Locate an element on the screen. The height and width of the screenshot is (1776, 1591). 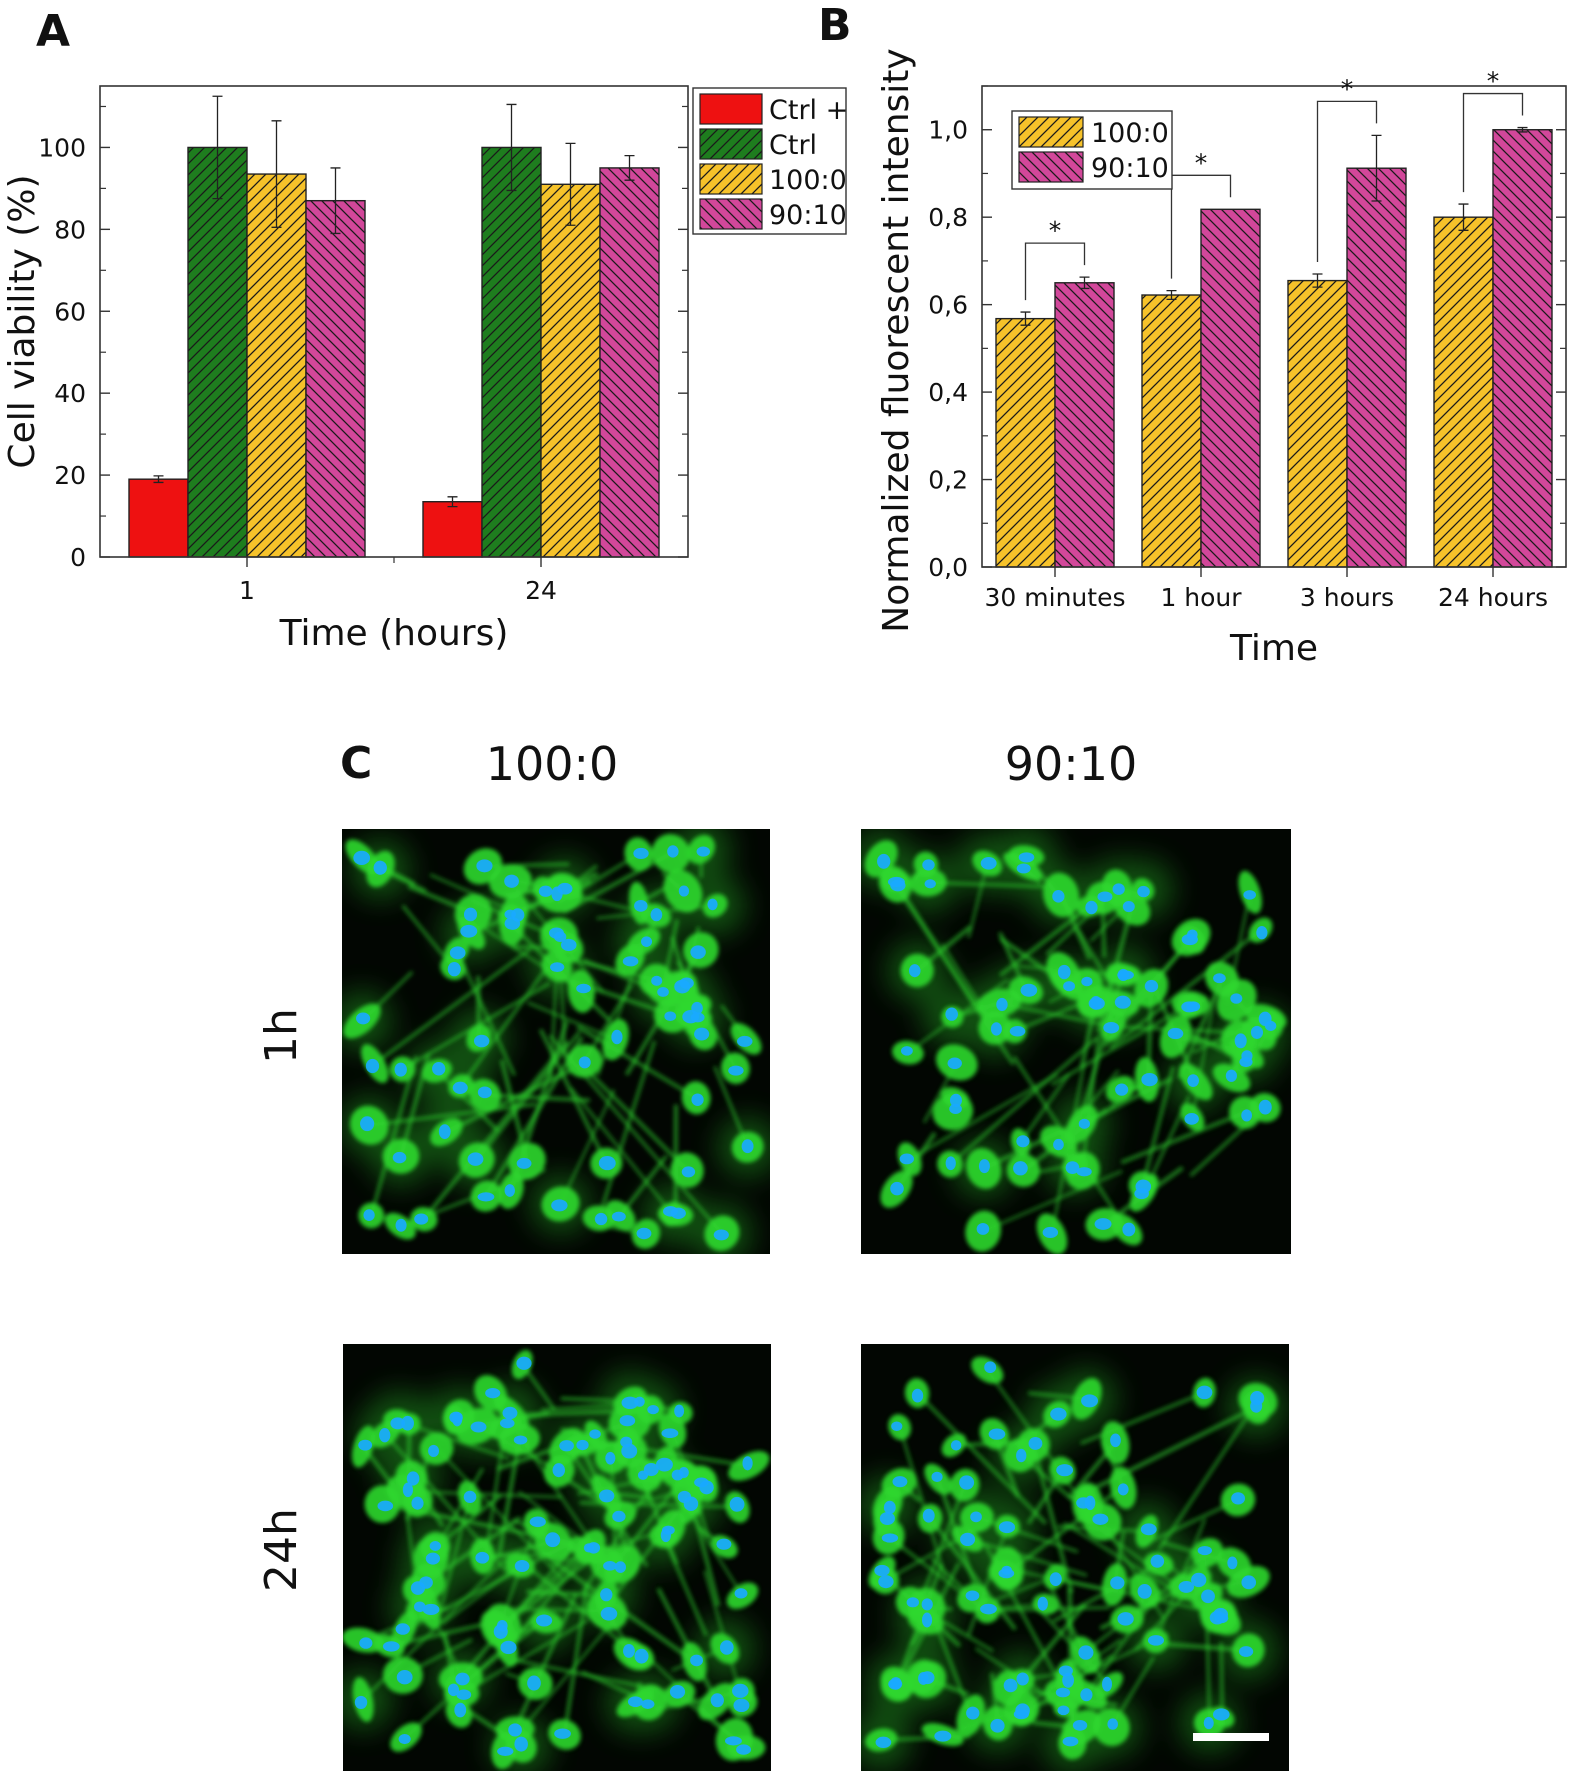
row-label-24h: 24h is located at coordinates (281, 1550).